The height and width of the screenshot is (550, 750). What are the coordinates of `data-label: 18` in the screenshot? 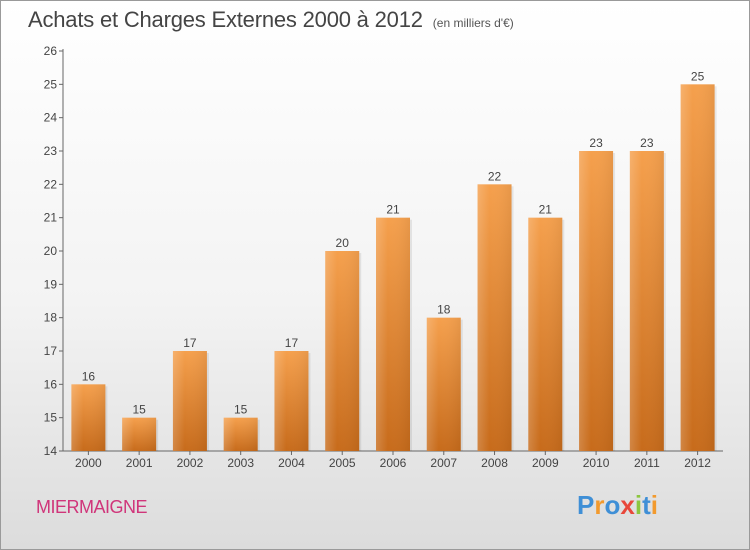 It's located at (444, 310).